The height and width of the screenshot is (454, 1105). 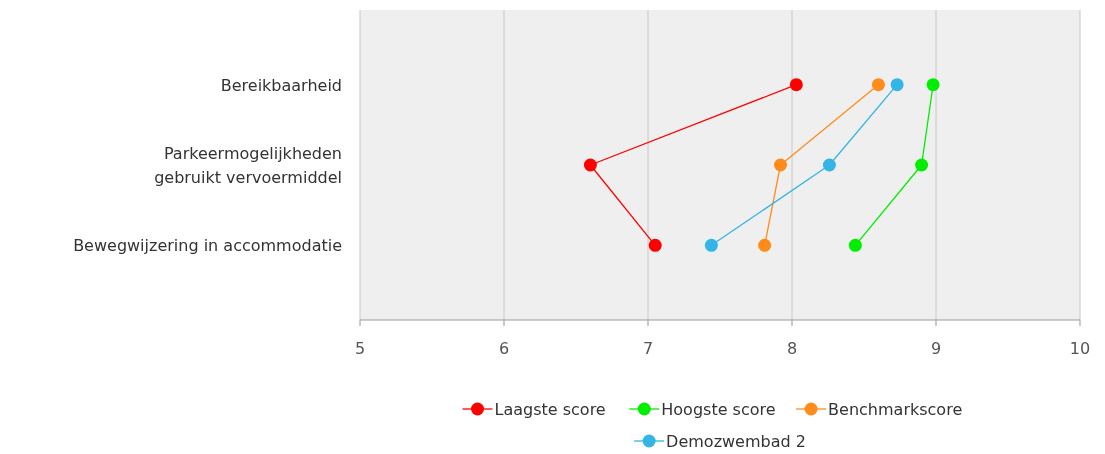 I want to click on legend-label: Laagste score, so click(x=550, y=409).